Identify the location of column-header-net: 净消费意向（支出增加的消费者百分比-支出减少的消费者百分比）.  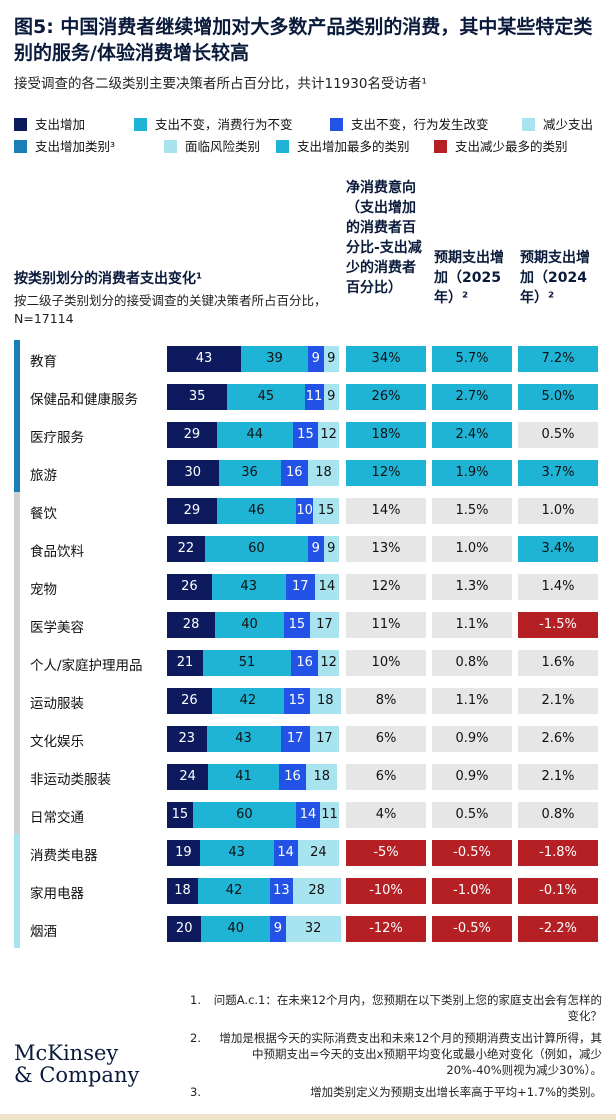
(384, 238).